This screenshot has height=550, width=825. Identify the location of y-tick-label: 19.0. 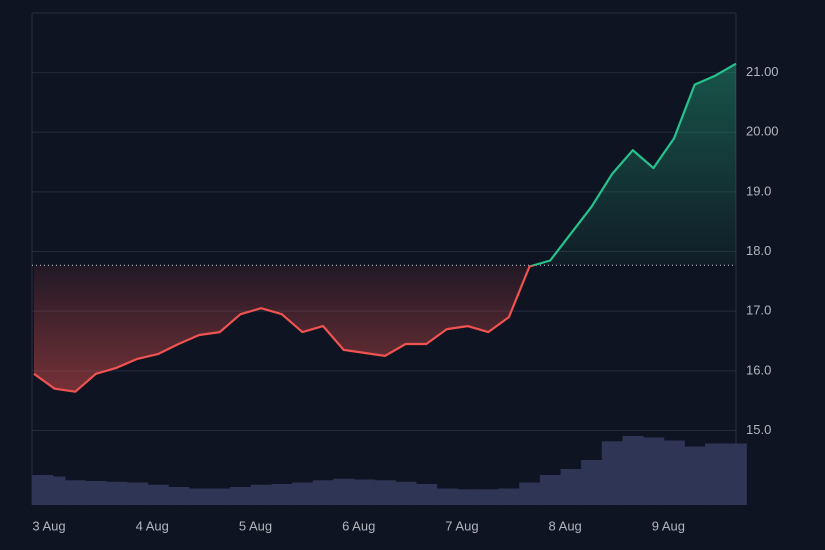
(758, 190).